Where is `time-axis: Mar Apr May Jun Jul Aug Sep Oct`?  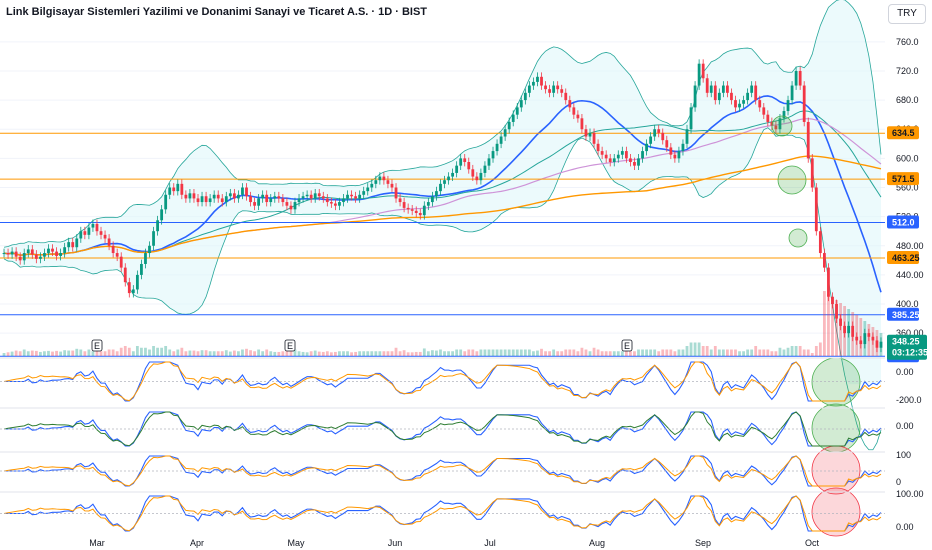
time-axis: Mar Apr May Jun Jul Aug Sep Oct is located at coordinates (454, 543).